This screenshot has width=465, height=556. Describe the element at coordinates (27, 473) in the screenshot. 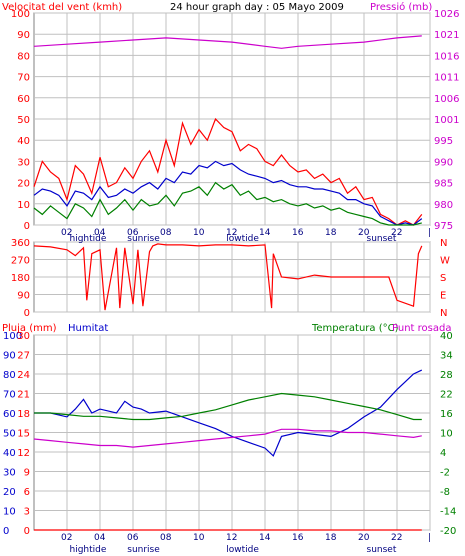

I see `rain-y-tick-3: 9` at that location.